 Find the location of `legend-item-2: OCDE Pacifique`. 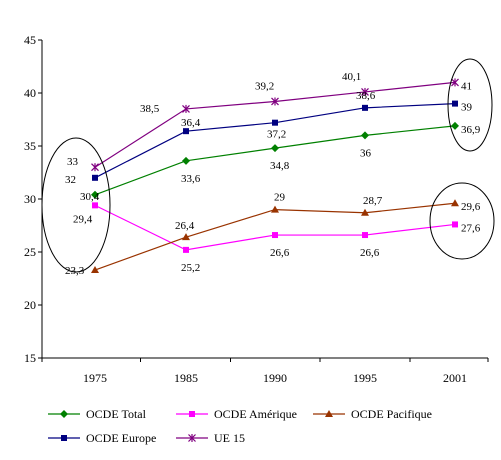

legend-item-2: OCDE Pacifique is located at coordinates (372, 414).